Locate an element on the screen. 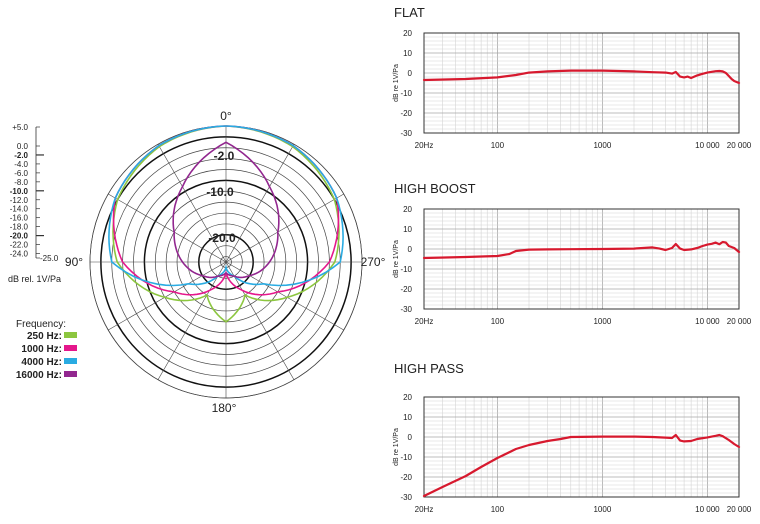 This screenshot has height=524, width=760. legend-label-2: 1000 Hz: is located at coordinates (41, 349).